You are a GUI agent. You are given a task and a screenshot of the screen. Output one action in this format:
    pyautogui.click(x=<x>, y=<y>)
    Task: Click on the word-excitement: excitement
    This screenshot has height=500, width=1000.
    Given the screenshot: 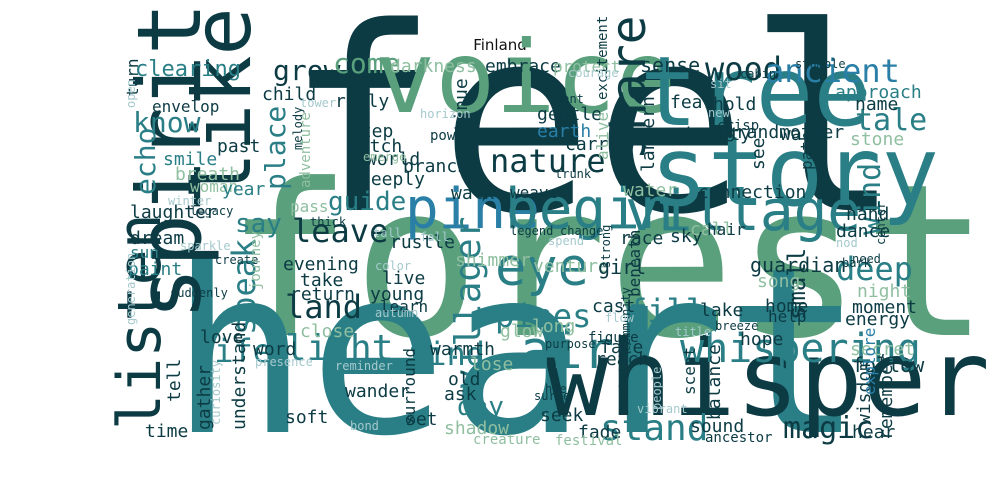 What is the action you would take?
    pyautogui.click(x=603, y=58)
    